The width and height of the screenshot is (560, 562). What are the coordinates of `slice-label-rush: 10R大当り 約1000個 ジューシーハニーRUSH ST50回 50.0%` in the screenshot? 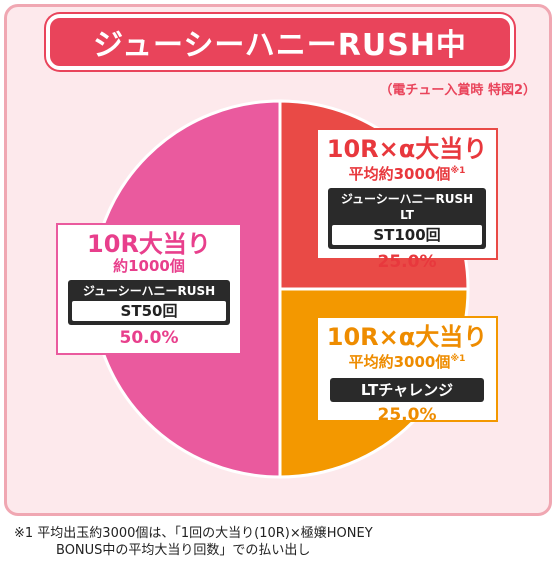 It's located at (149, 289).